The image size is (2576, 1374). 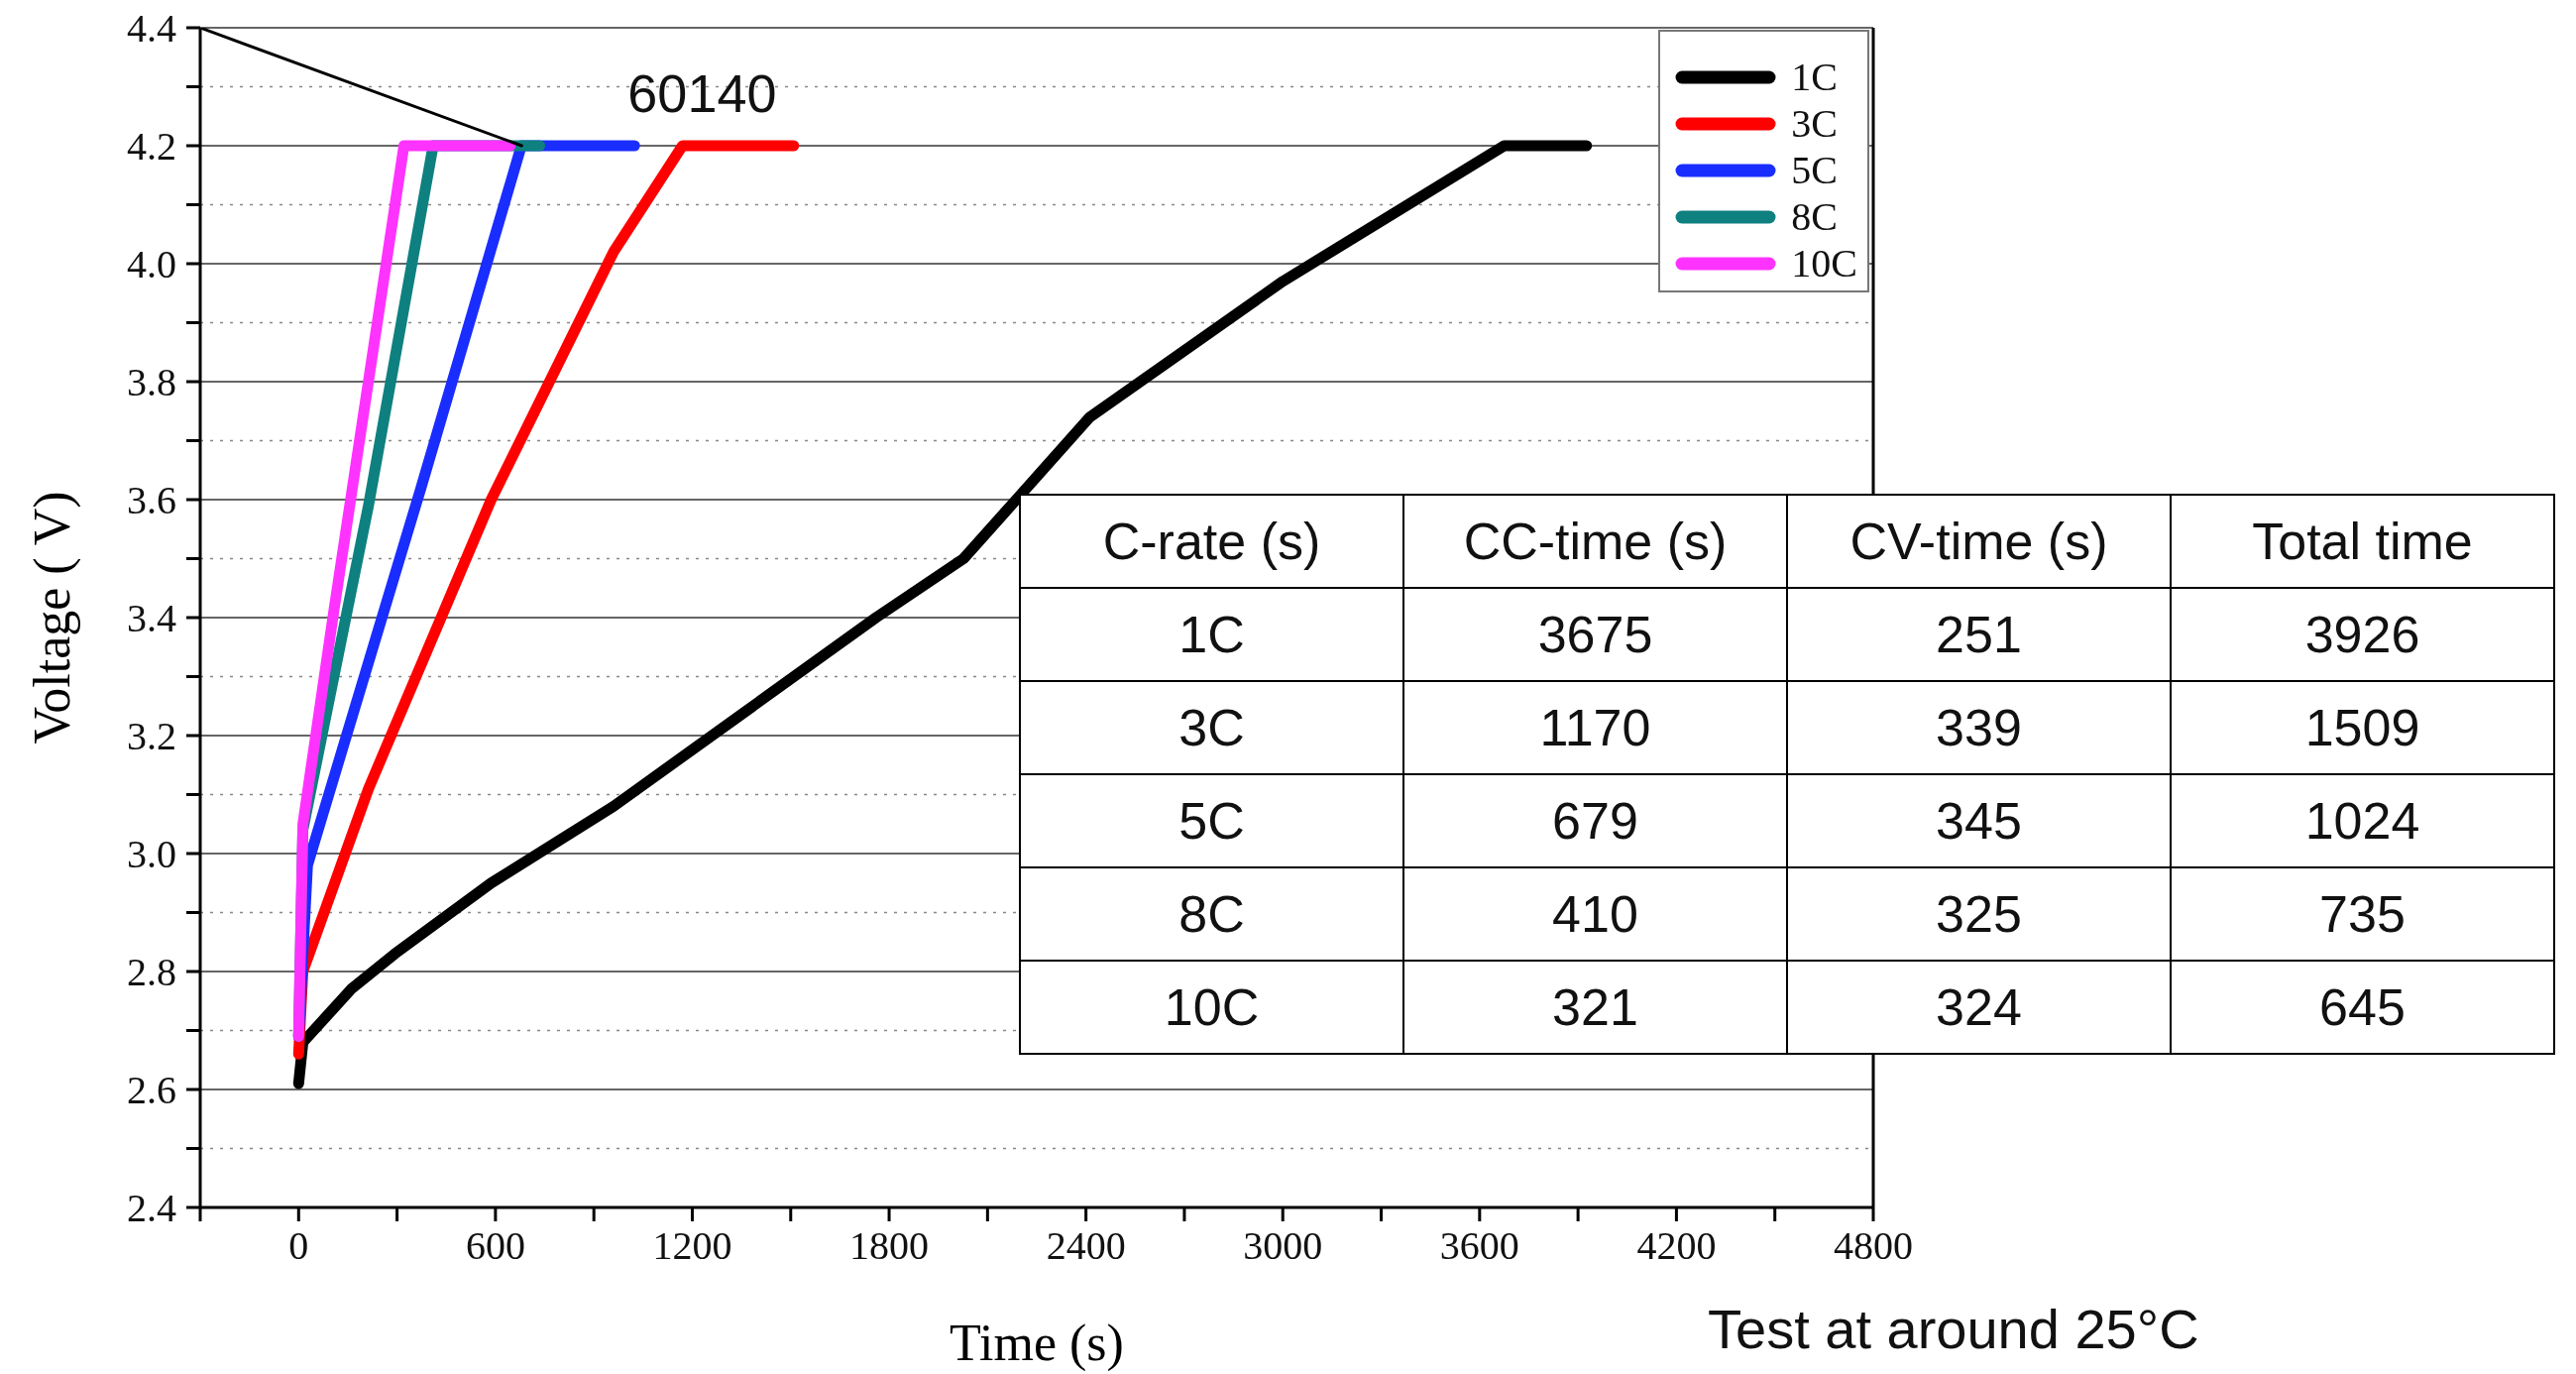 I want to click on x-tick-label: 600, so click(x=495, y=1246).